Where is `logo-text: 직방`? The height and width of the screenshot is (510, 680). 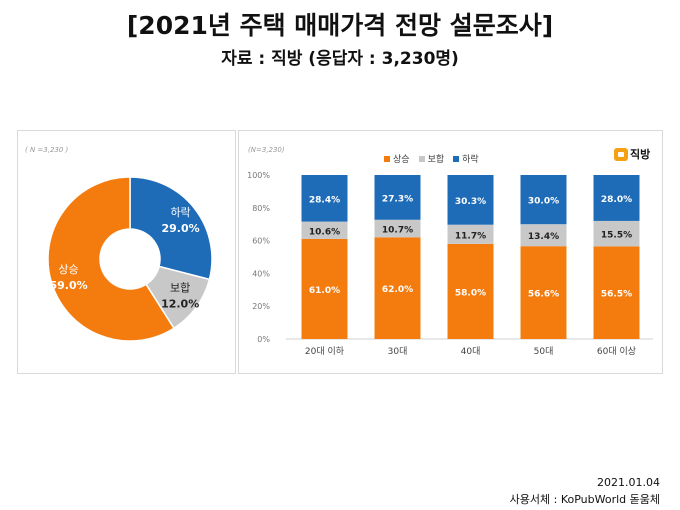 logo-text: 직방 is located at coordinates (640, 154).